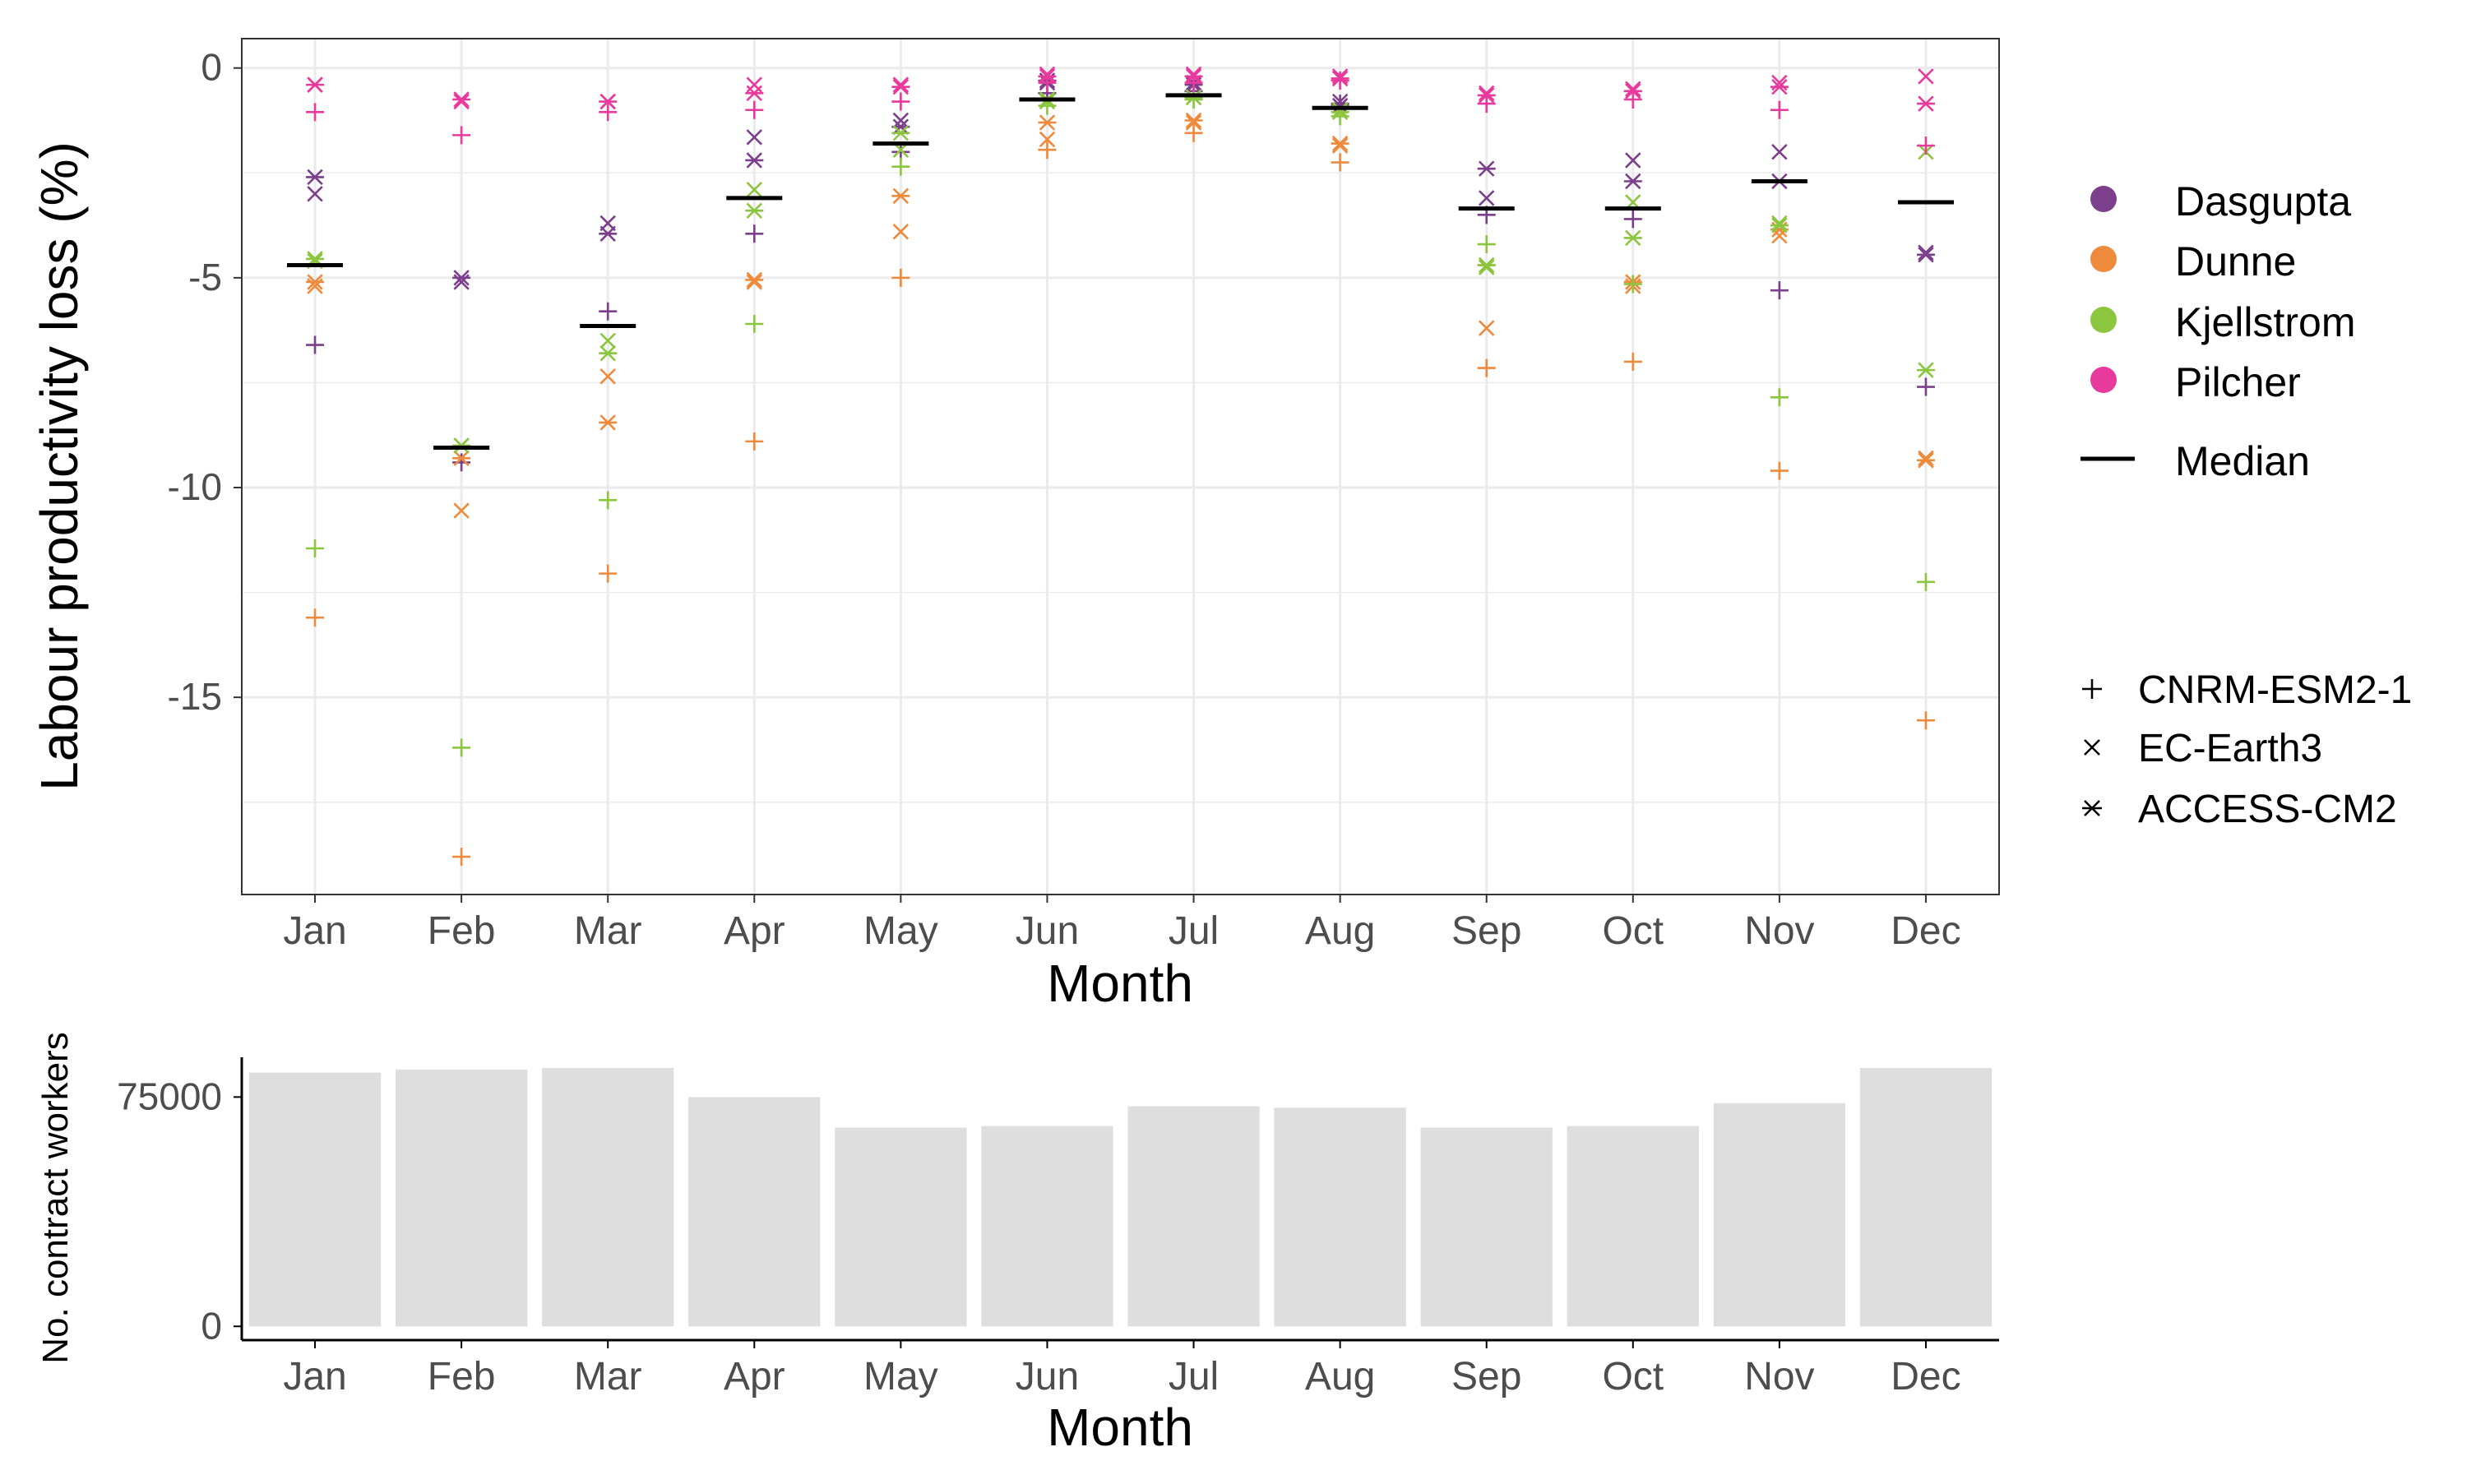 The height and width of the screenshot is (1484, 2467). I want to click on x-axis-ticks: Jan Feb Mar Apr May Jun Jul Aug Sep Oct Nov Dec, so click(1122, 924).